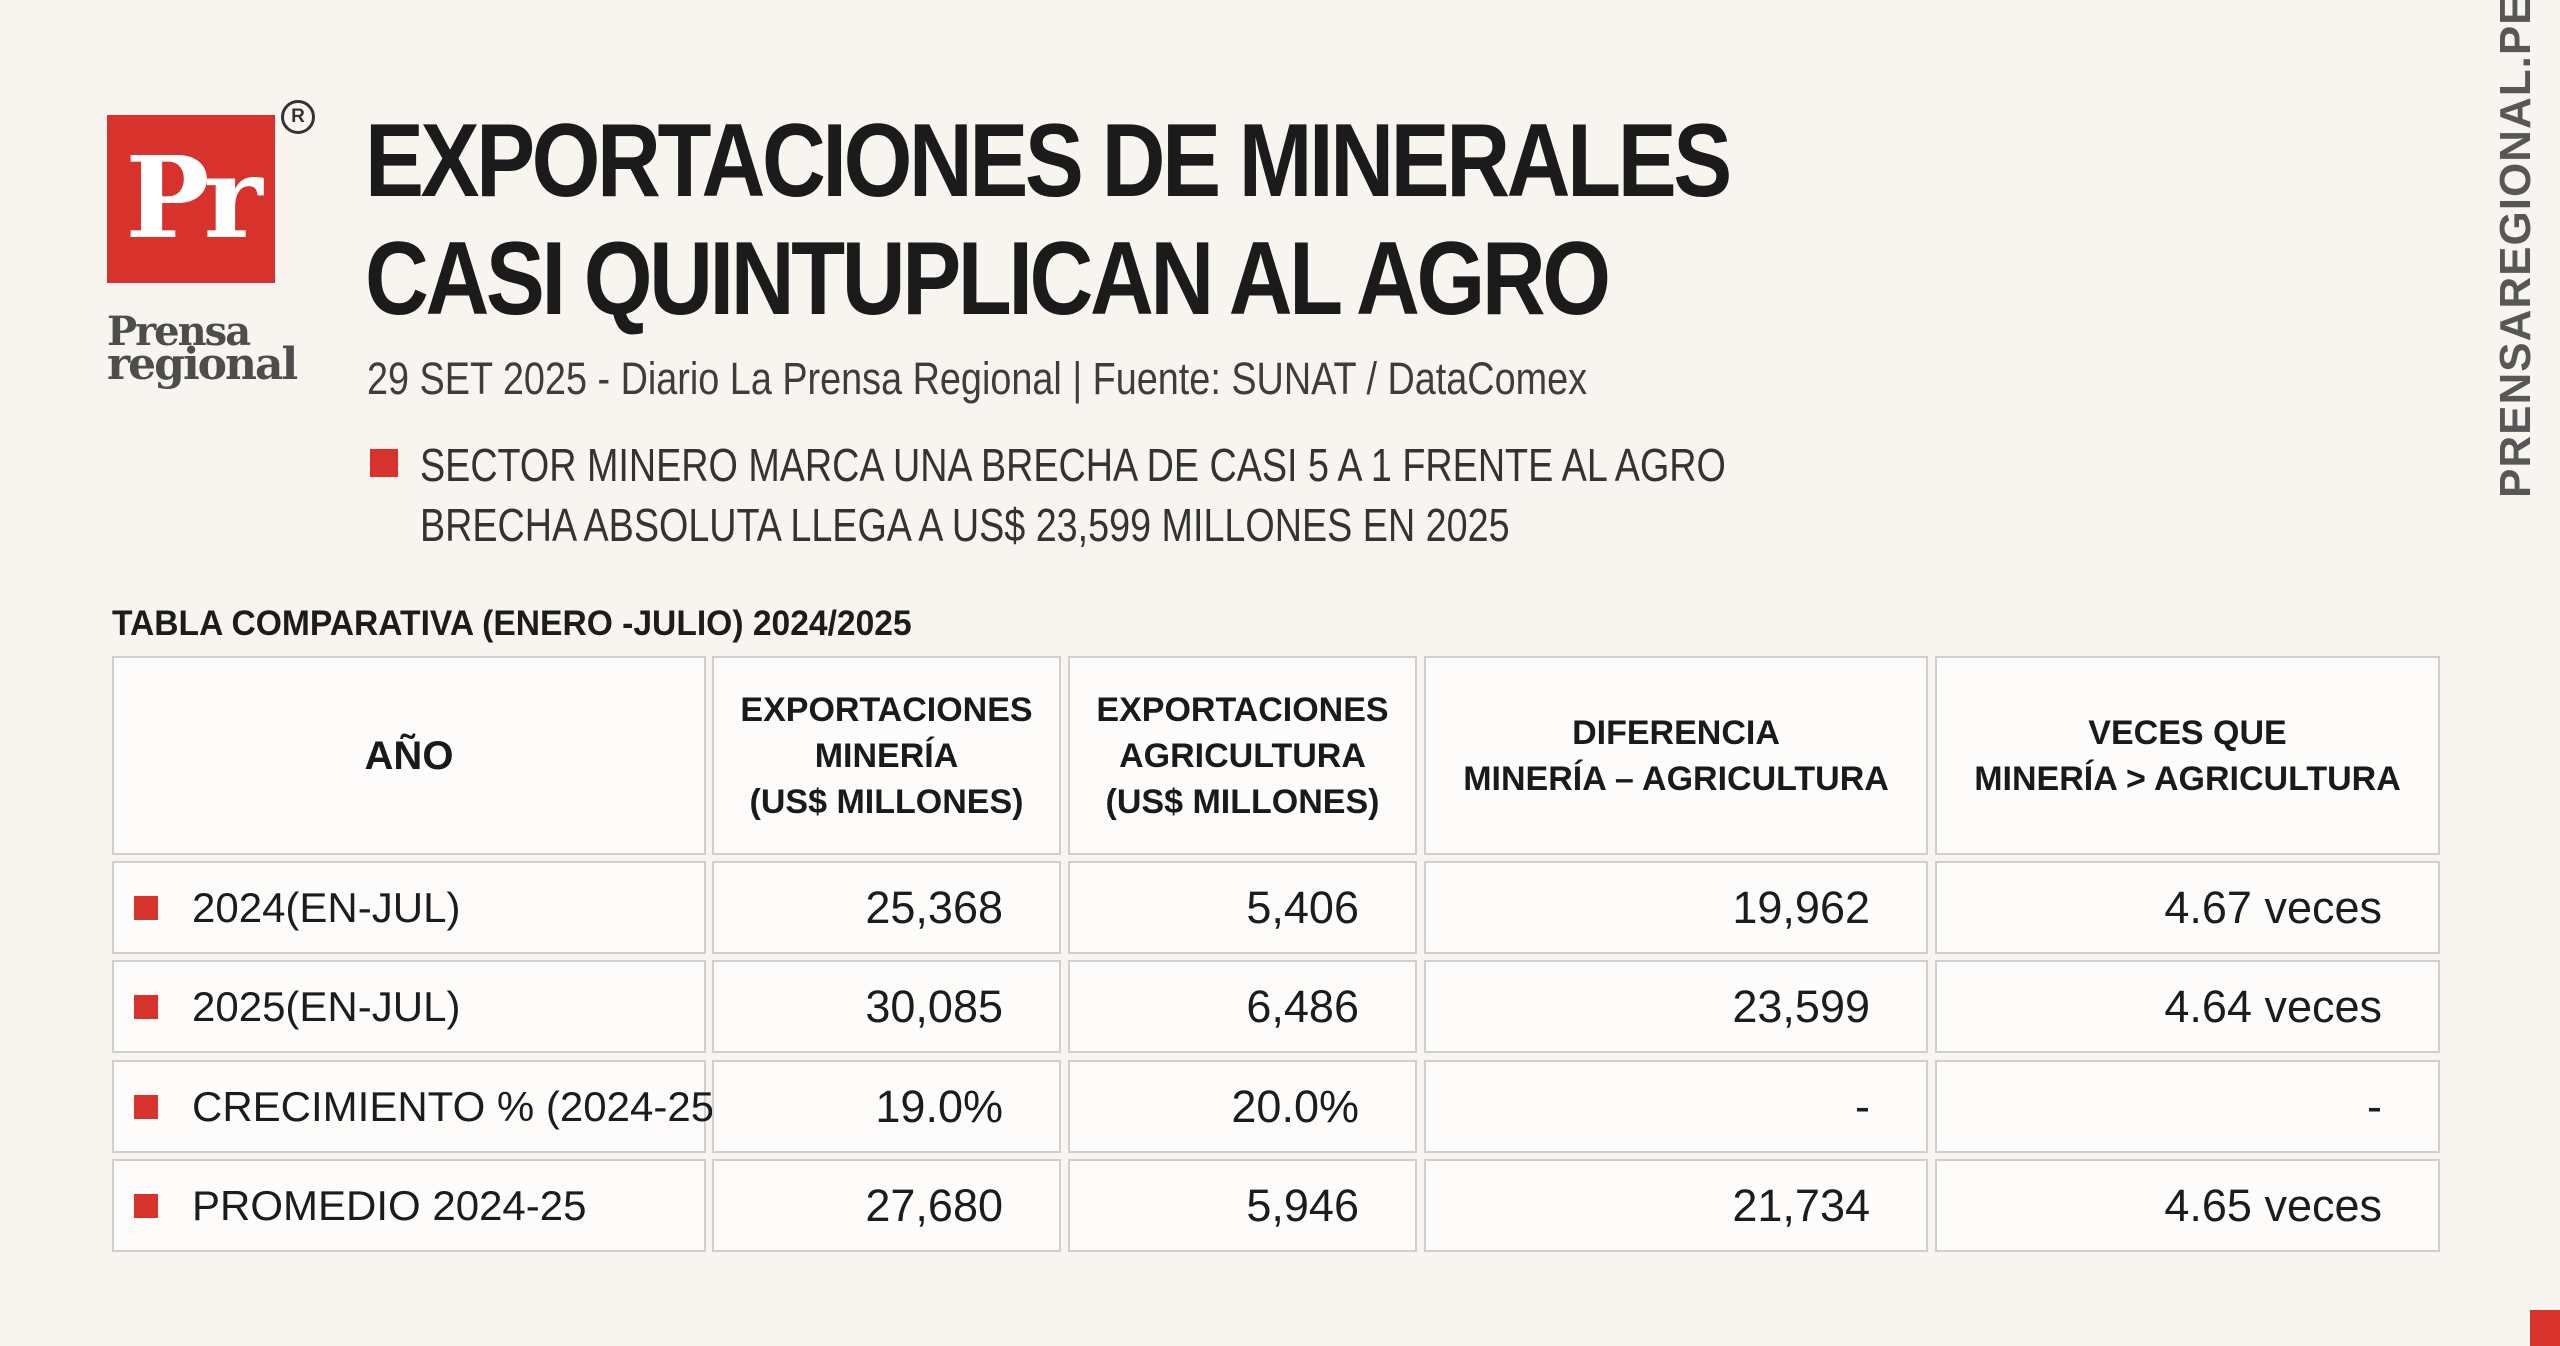  Describe the element at coordinates (2187, 755) in the screenshot. I see `header-times-ratio: VECES QUE MINERÍA > AGRICULTURA` at that location.